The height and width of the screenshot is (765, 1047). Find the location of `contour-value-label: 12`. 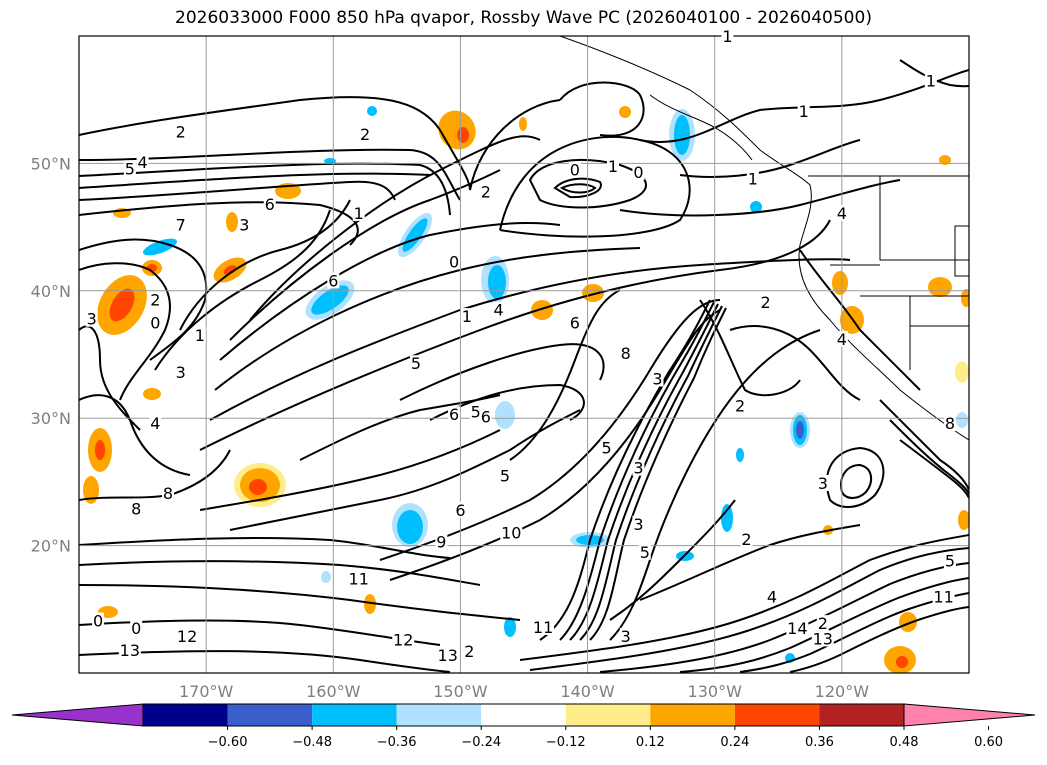

contour-value-label: 12 is located at coordinates (403, 640).